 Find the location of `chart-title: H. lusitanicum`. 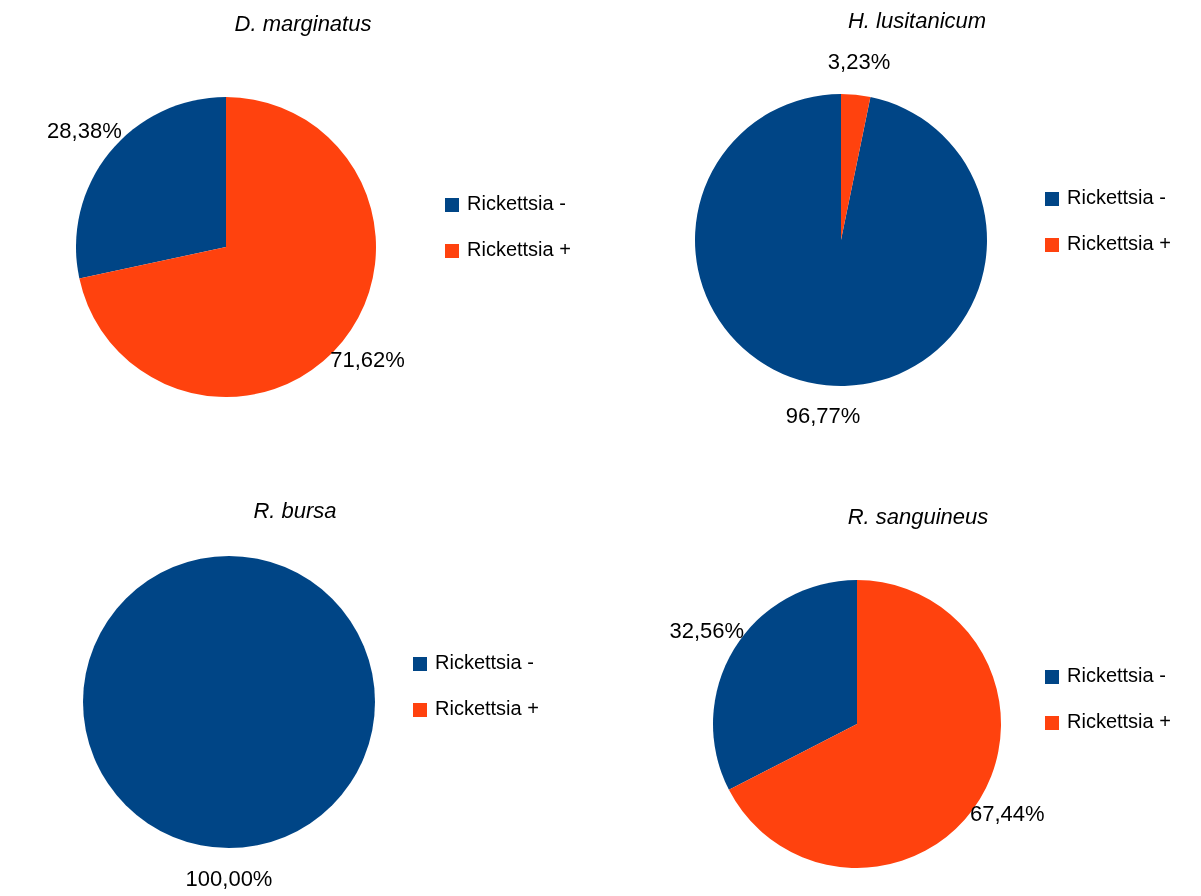

chart-title: H. lusitanicum is located at coordinates (917, 20).